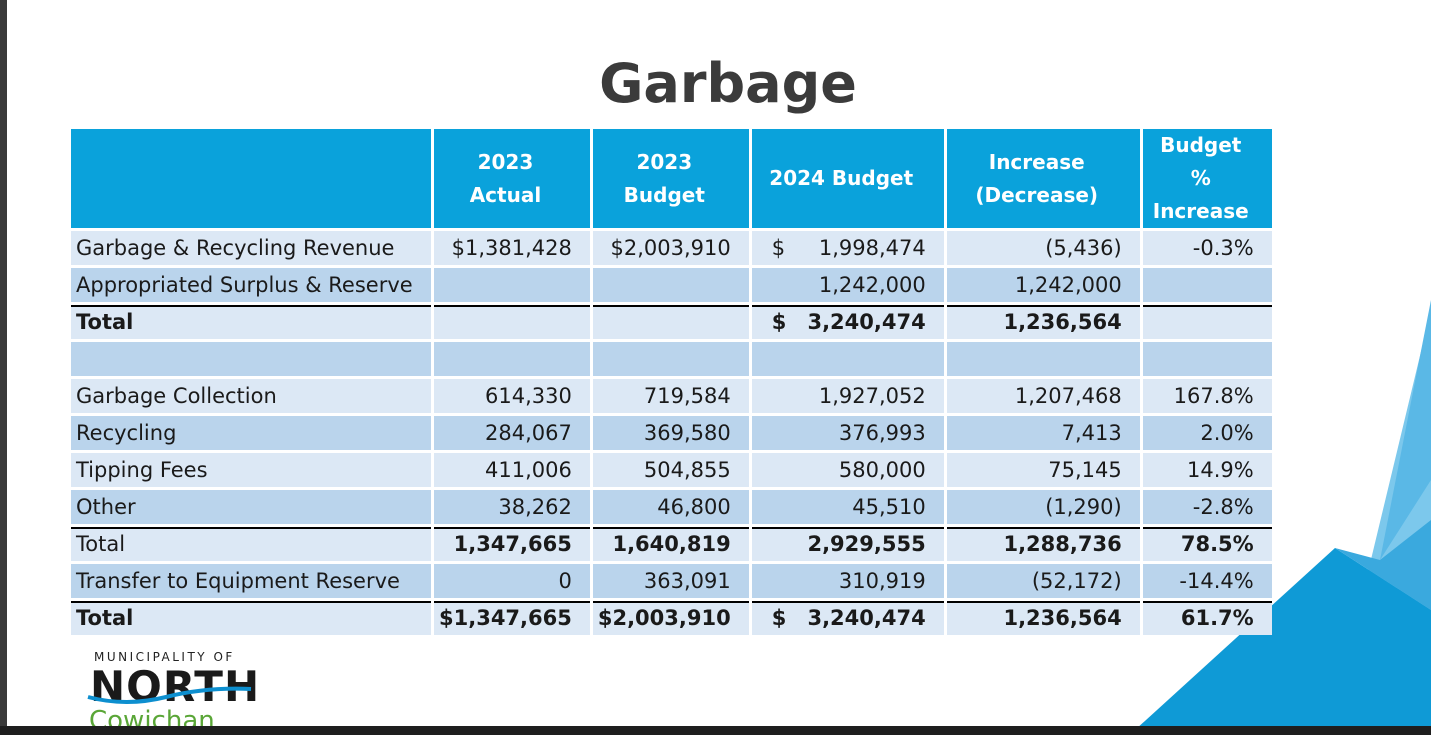 The height and width of the screenshot is (736, 1431). Describe the element at coordinates (882, 433) in the screenshot. I see `cell-value: 376,993` at that location.